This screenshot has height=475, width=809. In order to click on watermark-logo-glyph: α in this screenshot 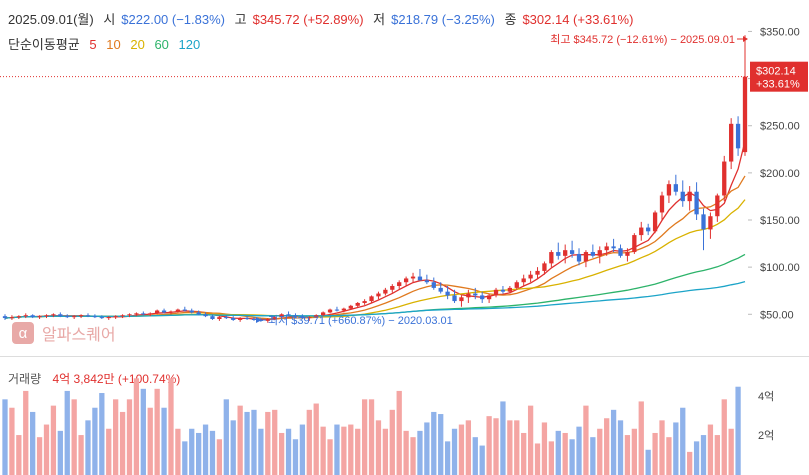, I will do `click(23, 333)`.